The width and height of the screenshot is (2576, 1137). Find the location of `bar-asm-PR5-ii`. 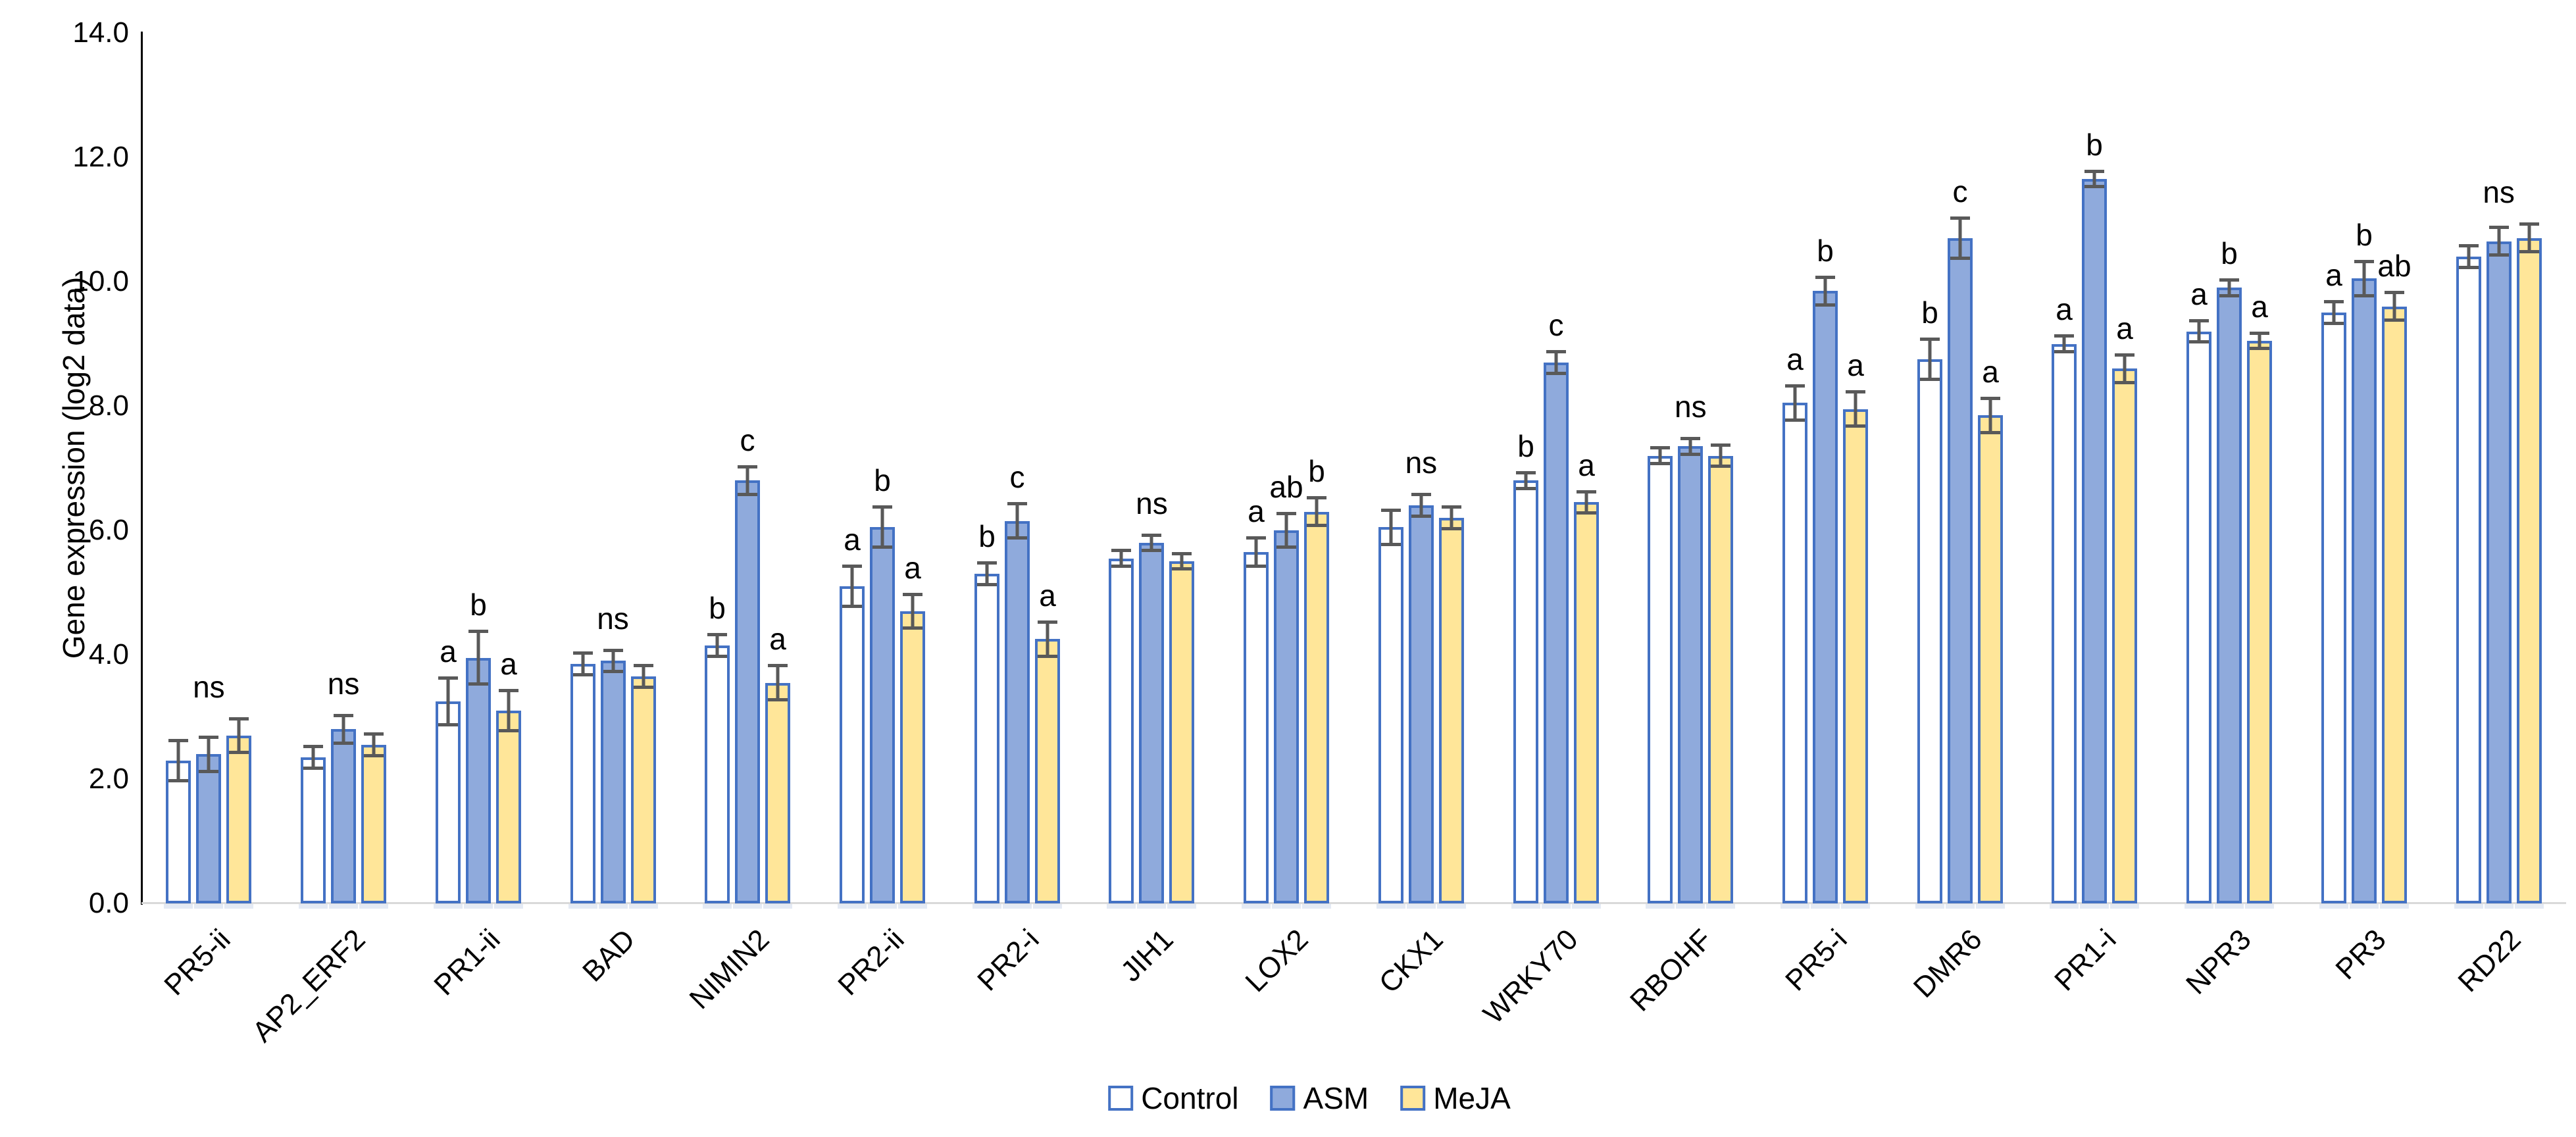

bar-asm-PR5-ii is located at coordinates (208, 828).